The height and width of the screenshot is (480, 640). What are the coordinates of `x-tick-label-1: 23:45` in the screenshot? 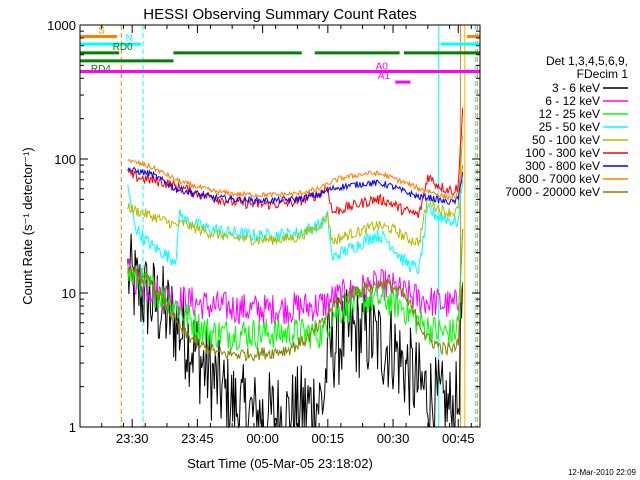 It's located at (197, 438).